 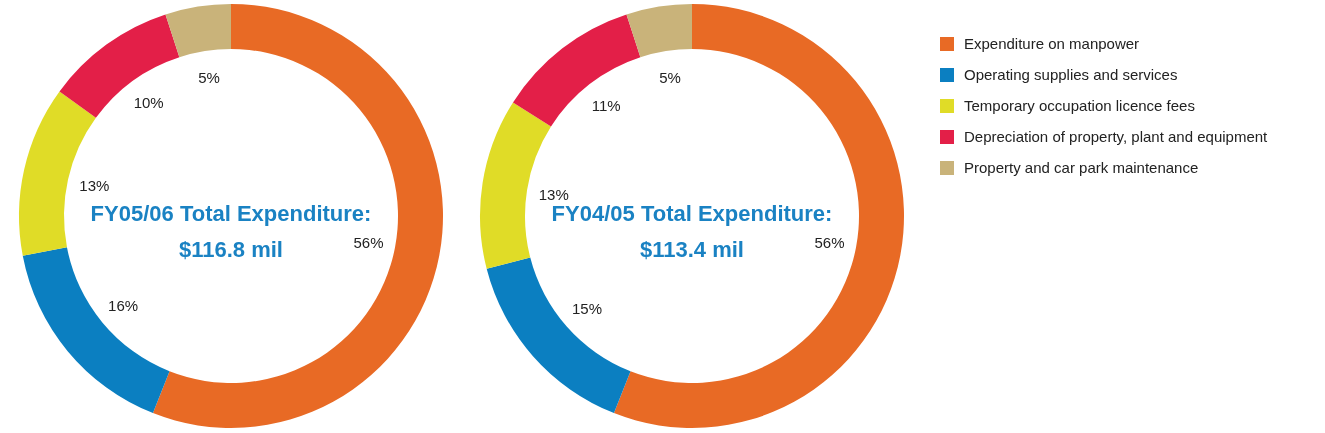 I want to click on text: $113.4 mil, so click(x=692, y=249).